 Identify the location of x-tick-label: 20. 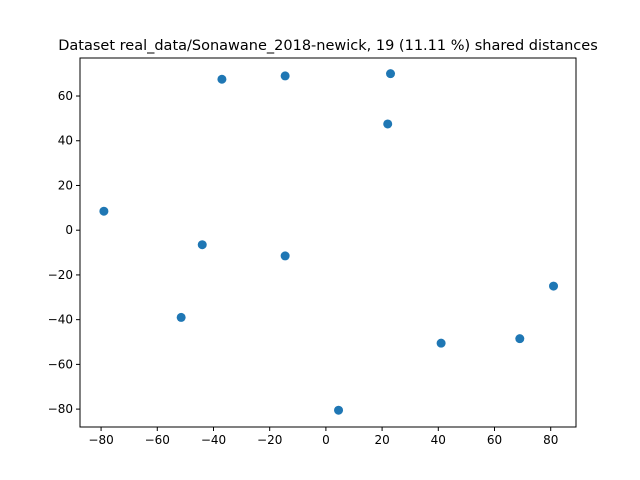
(381, 440).